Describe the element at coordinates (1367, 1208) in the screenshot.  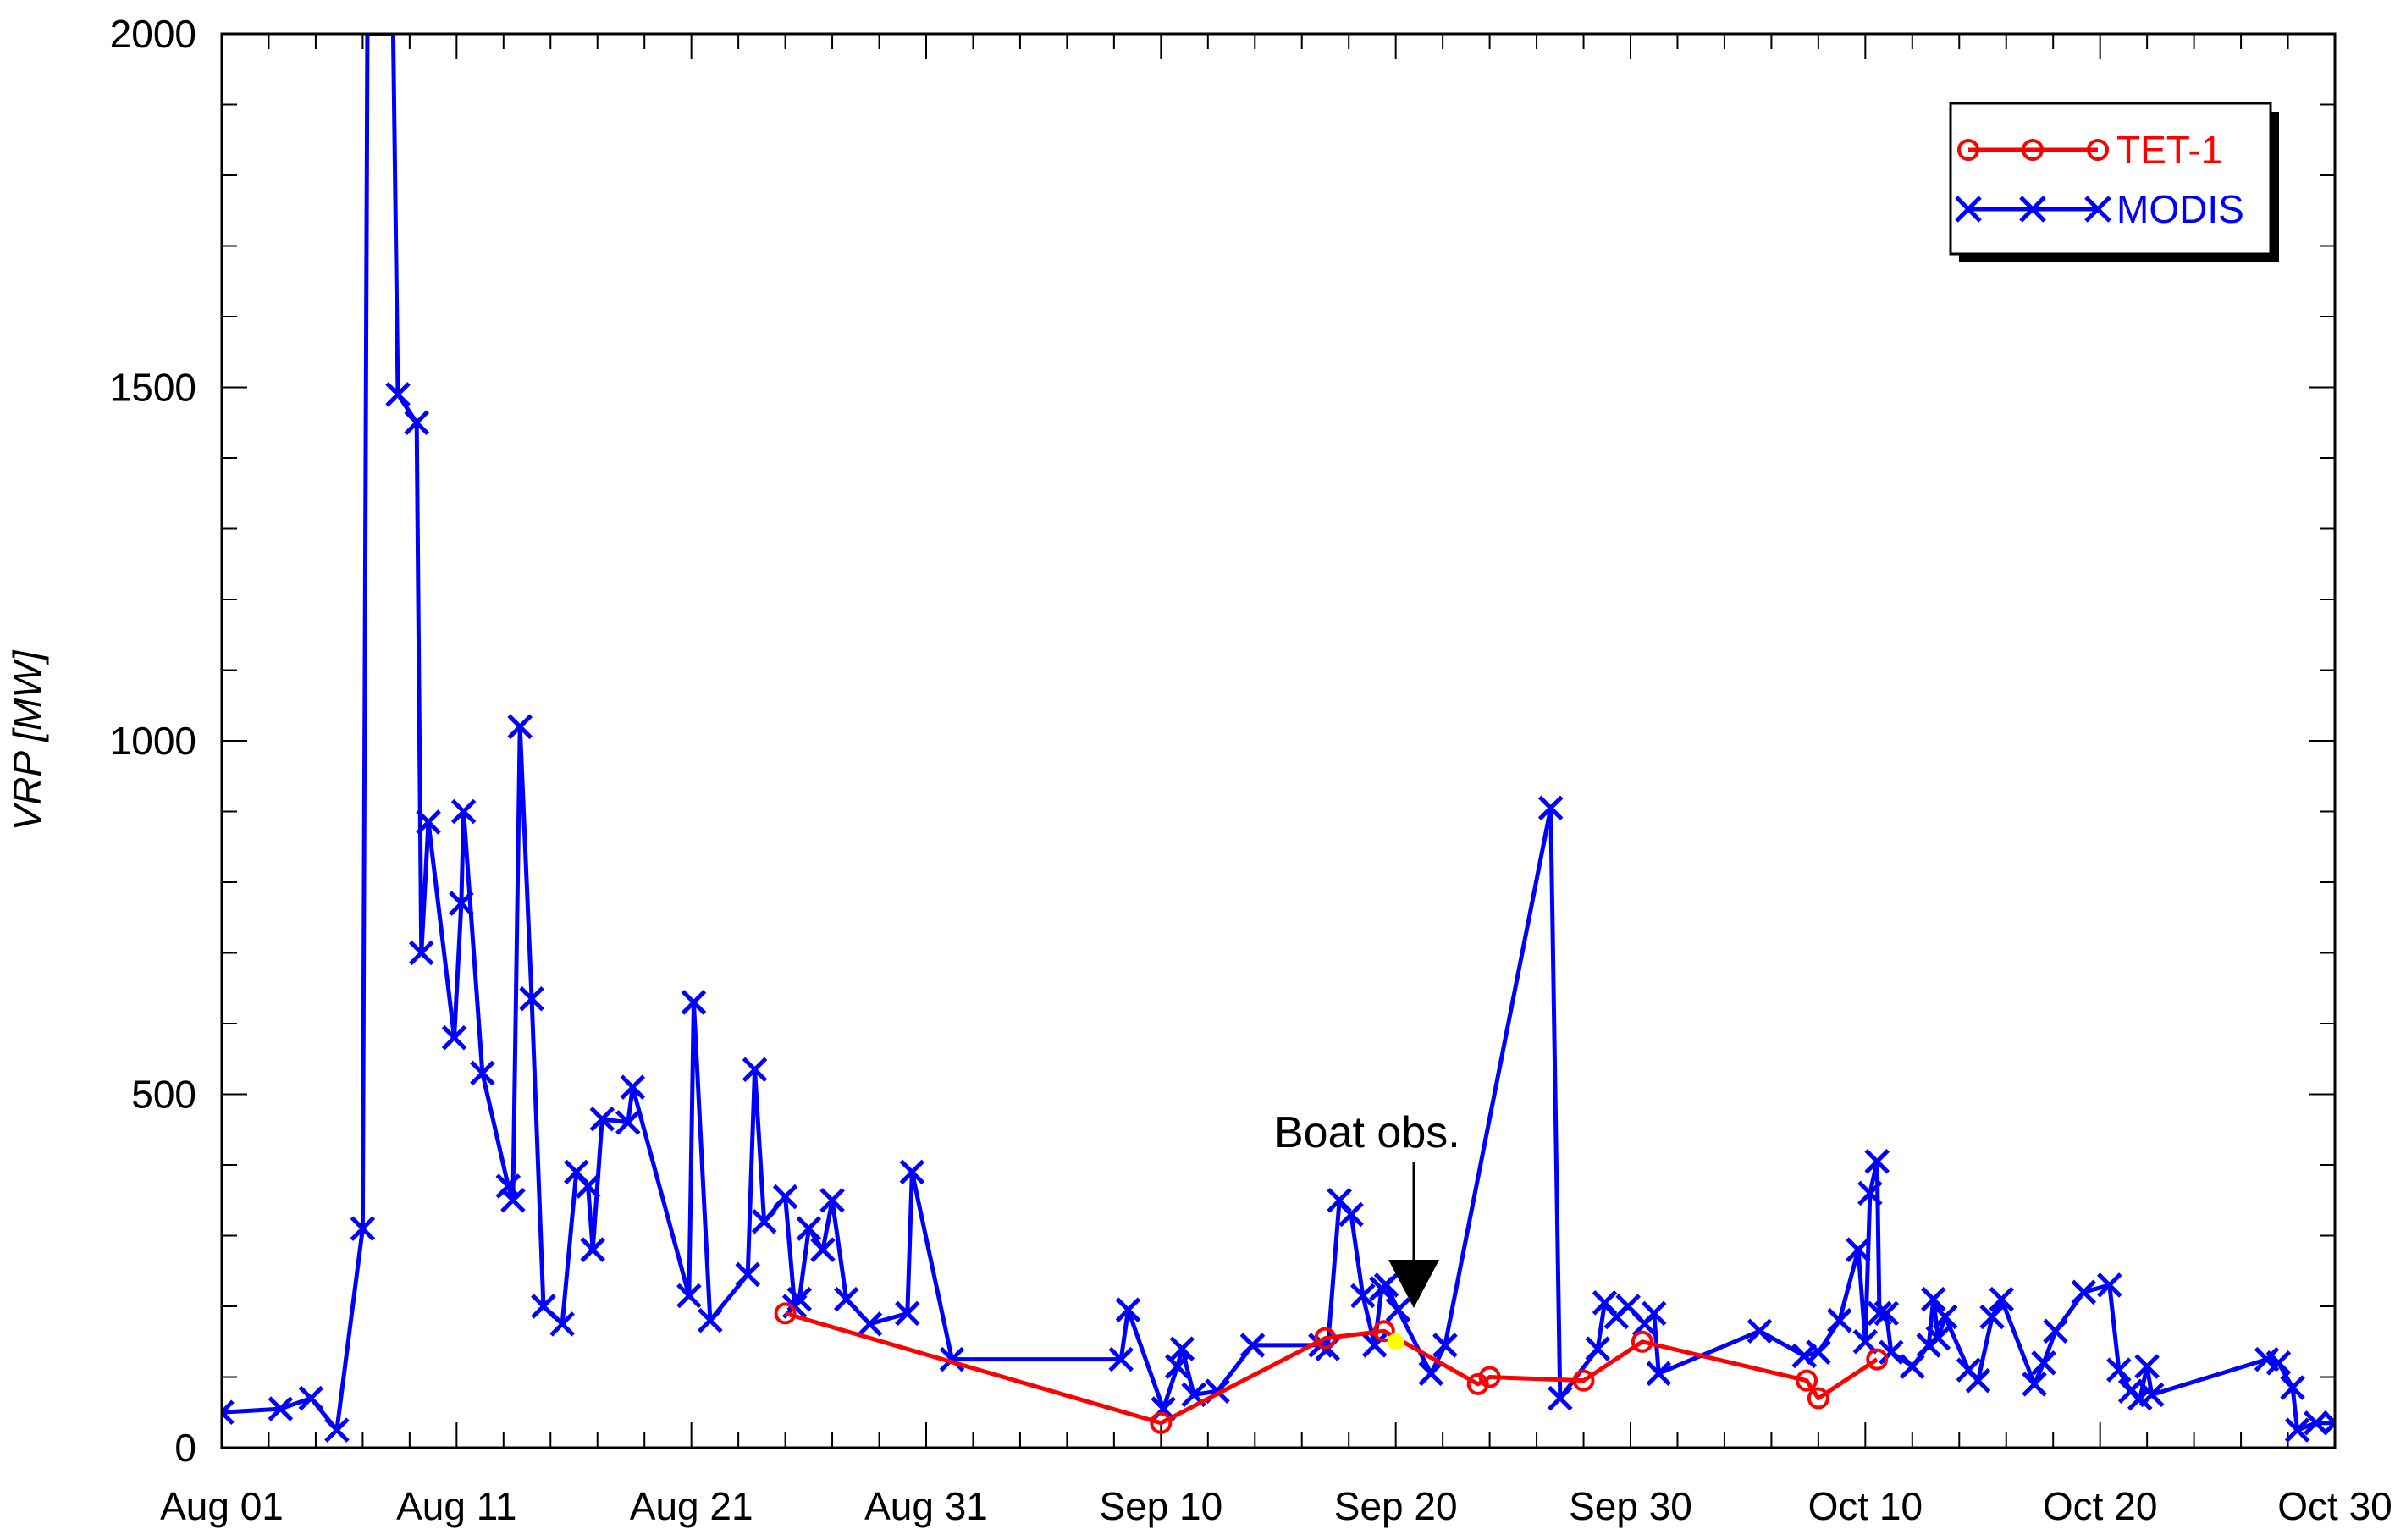
I see `boat-obs-annotation: Boat obs.` at that location.